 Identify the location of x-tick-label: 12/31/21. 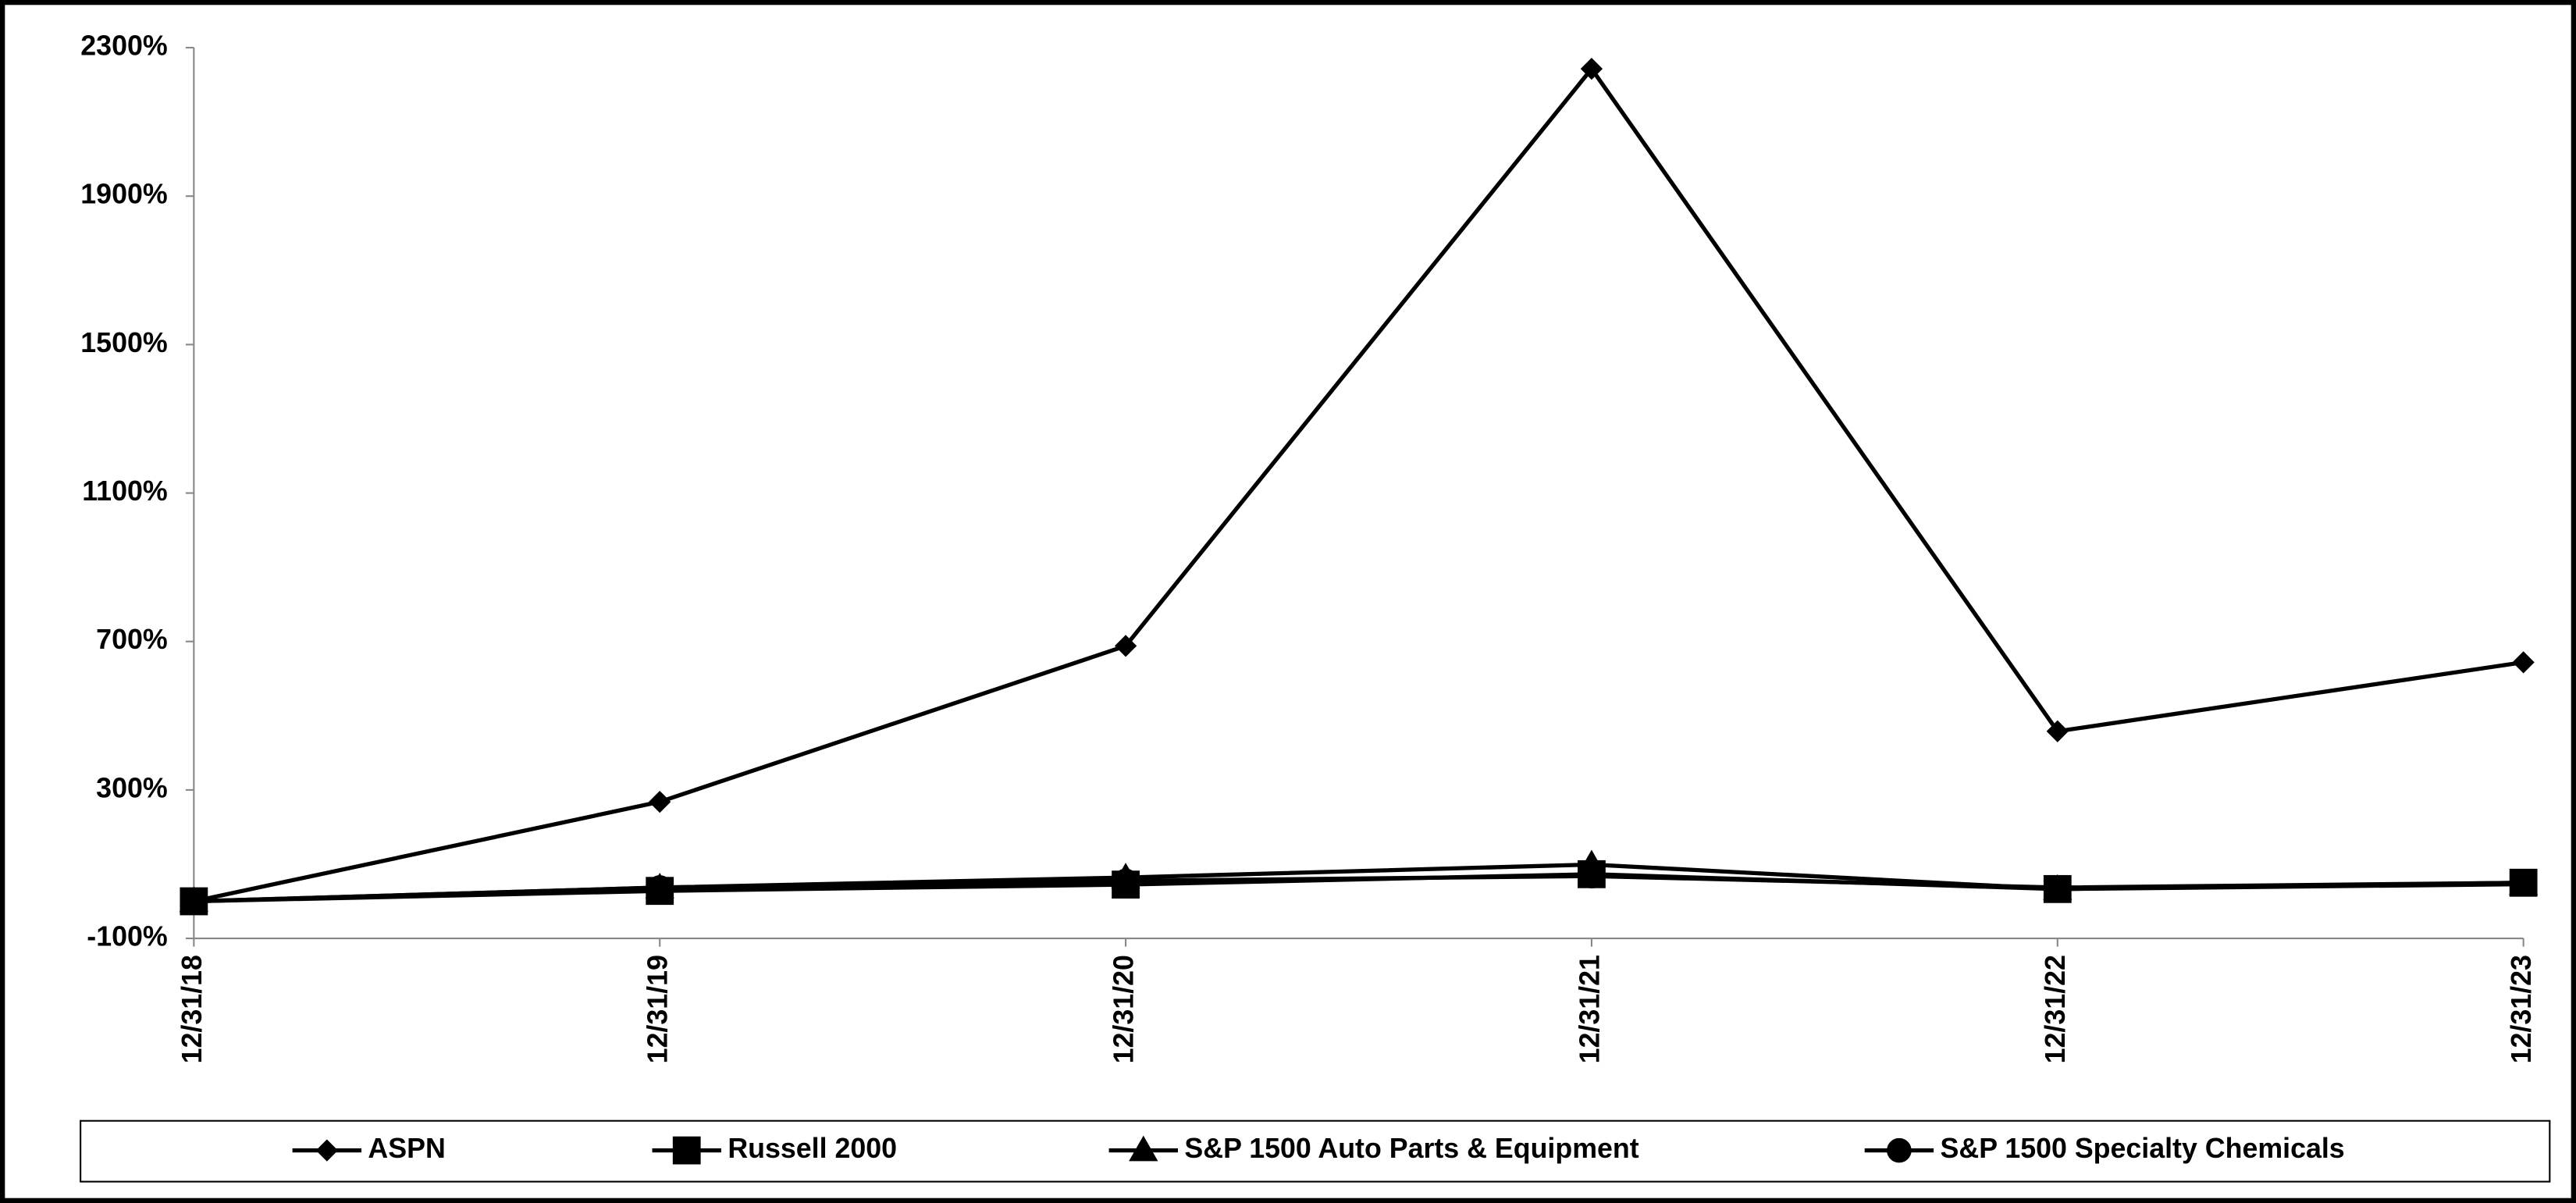
(1589, 1009).